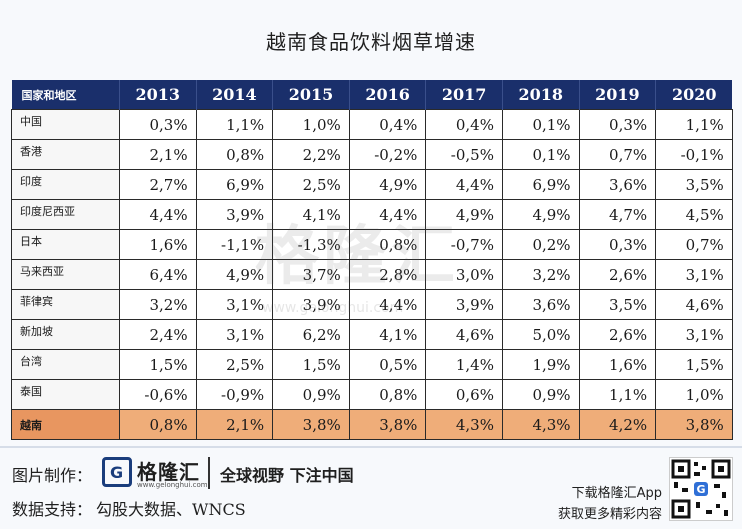 This screenshot has width=742, height=529. I want to click on table-row: 香港 2,1% 0,8% 2,2% -0,2% -0,5% 0,1% 0,7% -0,1%, so click(372, 154).